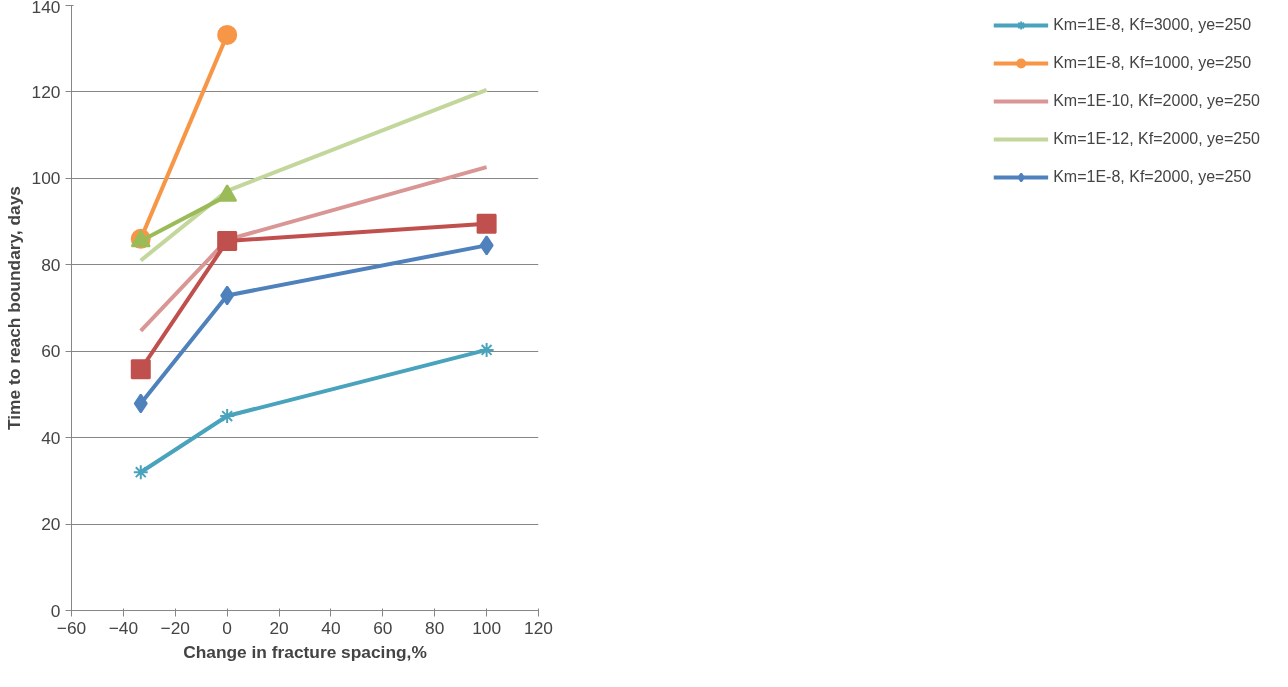  Describe the element at coordinates (51, 351) in the screenshot. I see `y-tick-label: 60` at that location.